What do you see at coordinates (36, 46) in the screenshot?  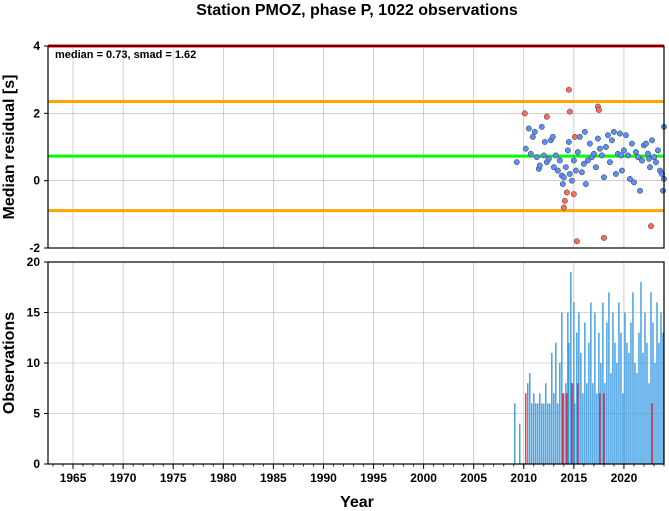 I see `residual-y-tick-label: 4` at bounding box center [36, 46].